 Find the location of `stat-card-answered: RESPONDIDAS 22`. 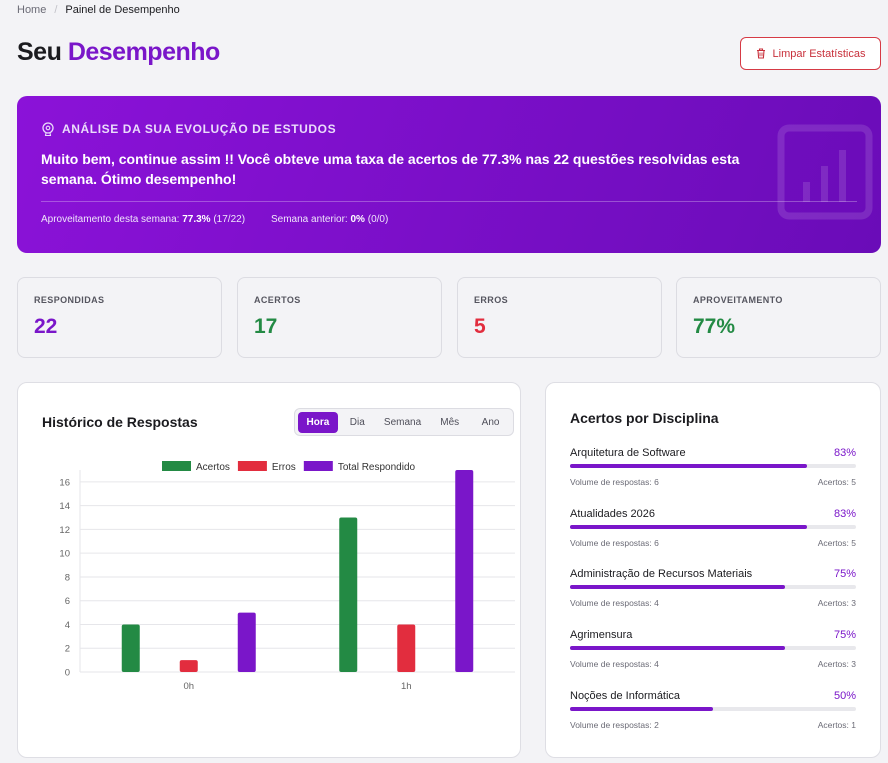

stat-card-answered: RESPONDIDAS 22 is located at coordinates (119, 317).